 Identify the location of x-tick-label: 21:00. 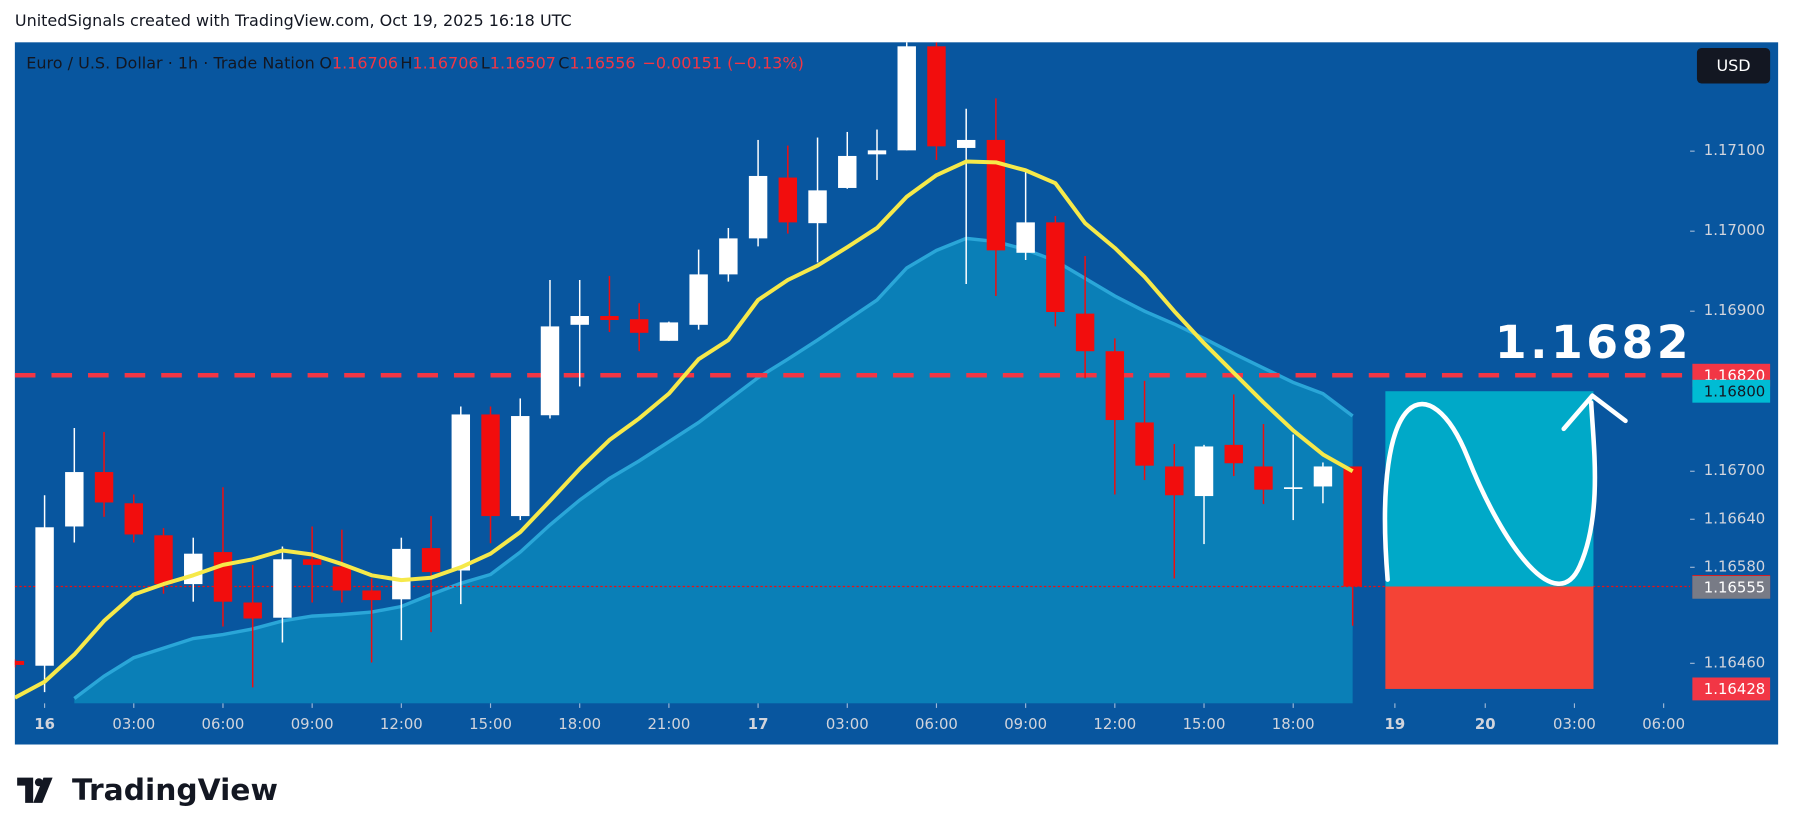
(668, 724).